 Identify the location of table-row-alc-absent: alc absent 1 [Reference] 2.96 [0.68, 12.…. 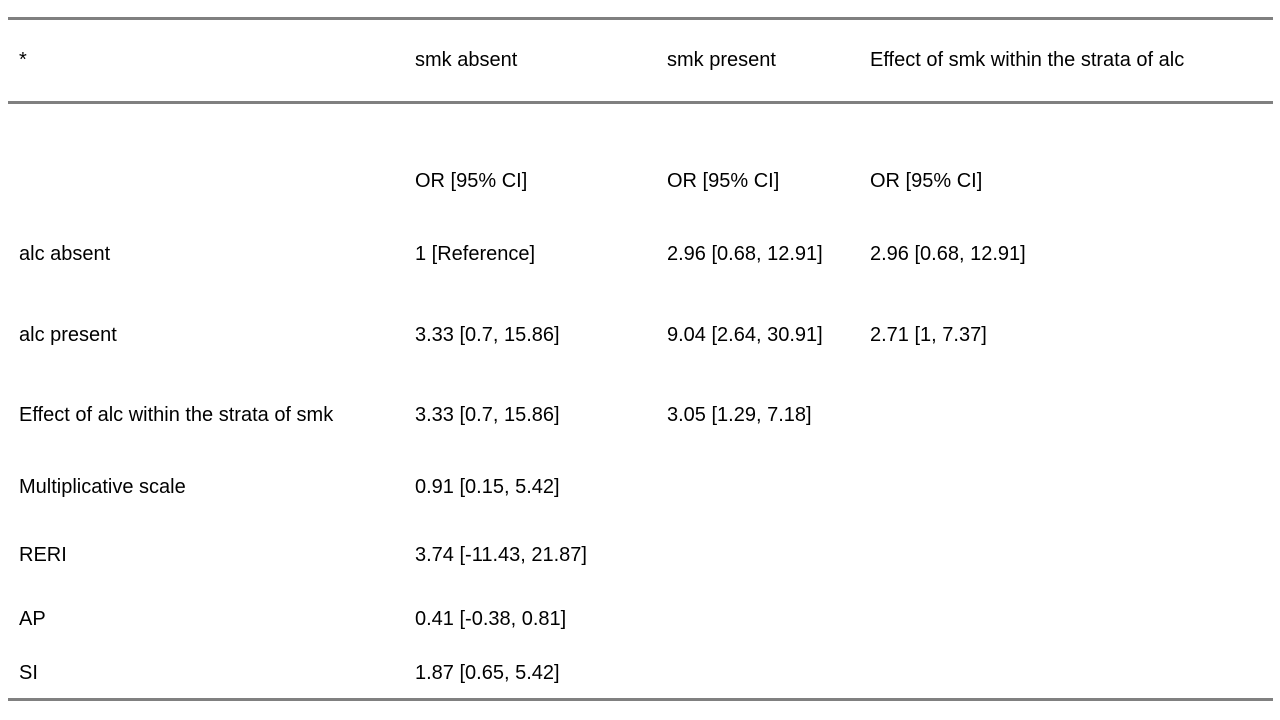
(640, 254).